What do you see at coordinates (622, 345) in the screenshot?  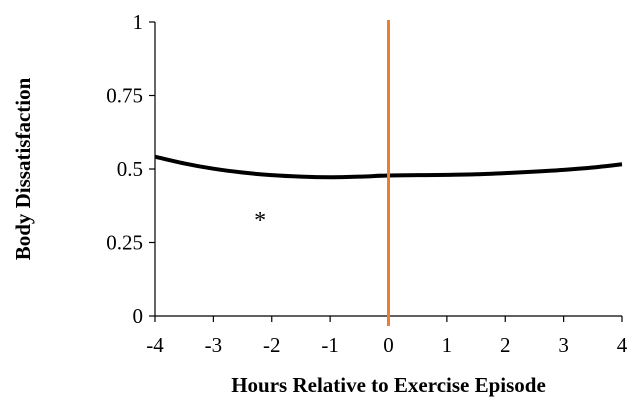 I see `x-tick-label: 4` at bounding box center [622, 345].